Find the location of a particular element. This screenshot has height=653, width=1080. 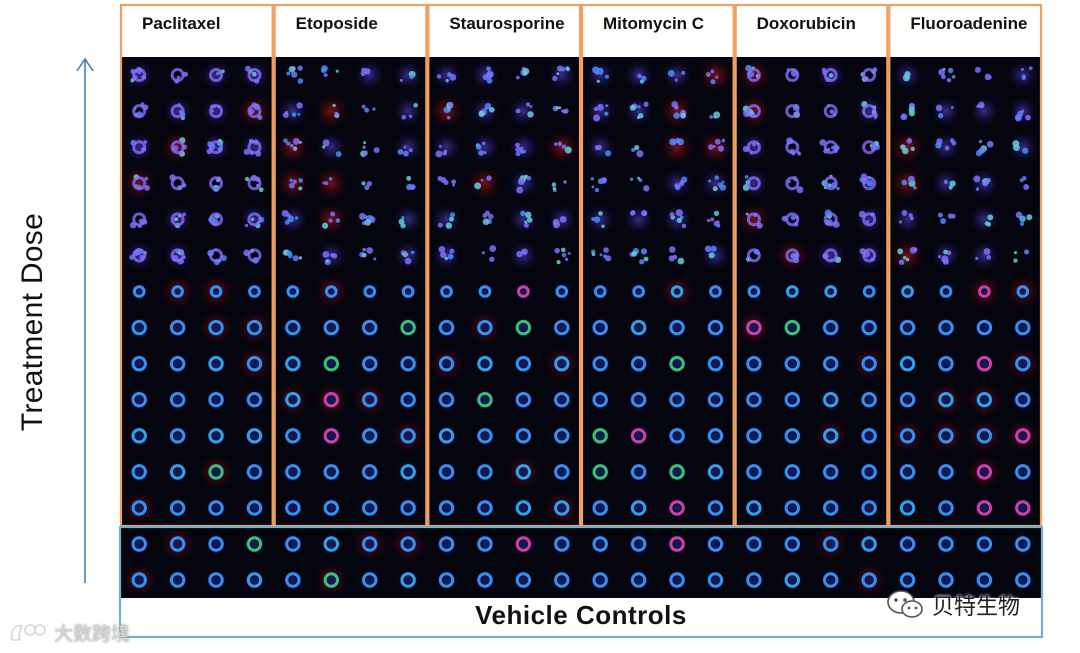

compound-header-band is located at coordinates (965, 31).